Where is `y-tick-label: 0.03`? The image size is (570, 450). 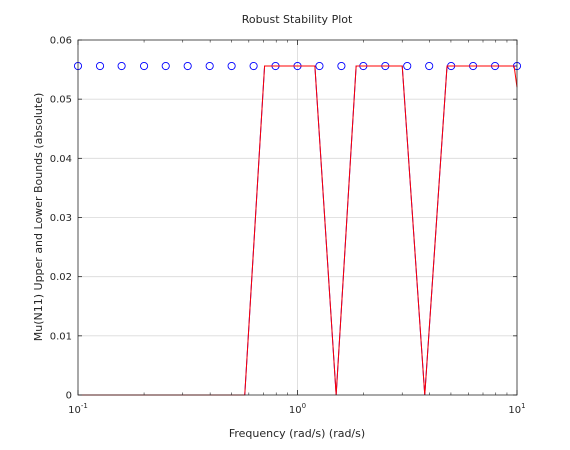 y-tick-label: 0.03 is located at coordinates (61, 218).